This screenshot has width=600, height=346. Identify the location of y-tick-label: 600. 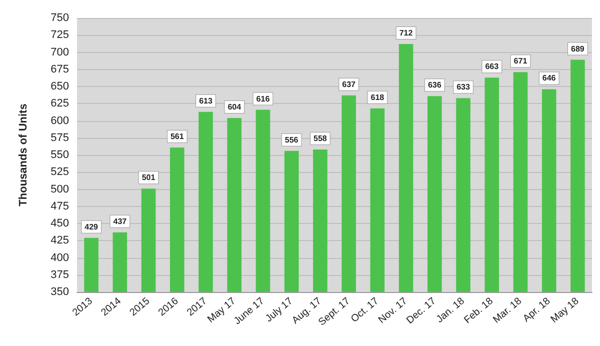
(59, 120).